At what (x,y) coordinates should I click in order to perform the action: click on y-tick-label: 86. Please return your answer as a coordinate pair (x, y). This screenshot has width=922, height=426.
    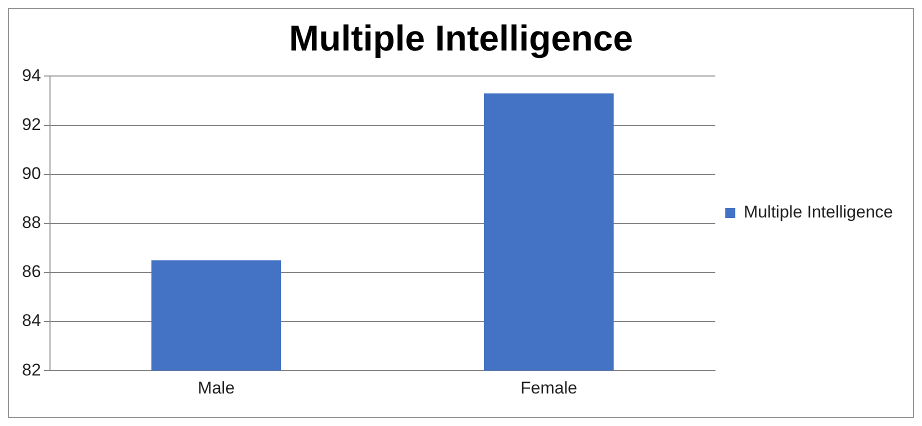
    Looking at the image, I should click on (31, 272).